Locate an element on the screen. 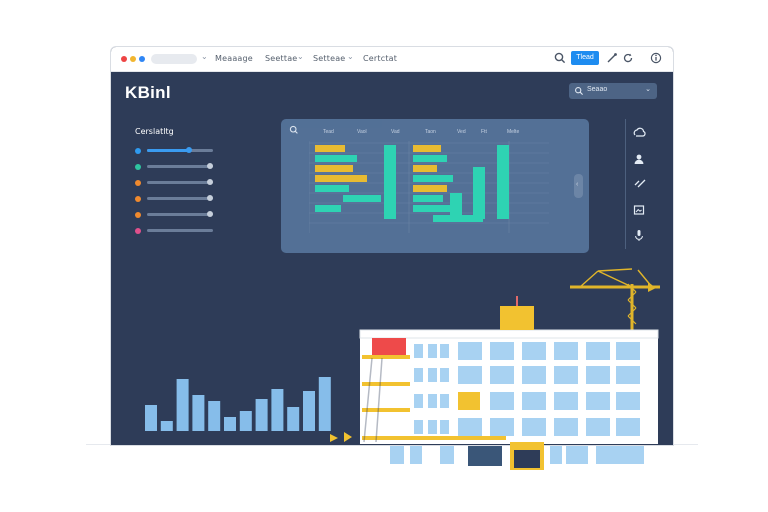  rail-divider is located at coordinates (625, 184).